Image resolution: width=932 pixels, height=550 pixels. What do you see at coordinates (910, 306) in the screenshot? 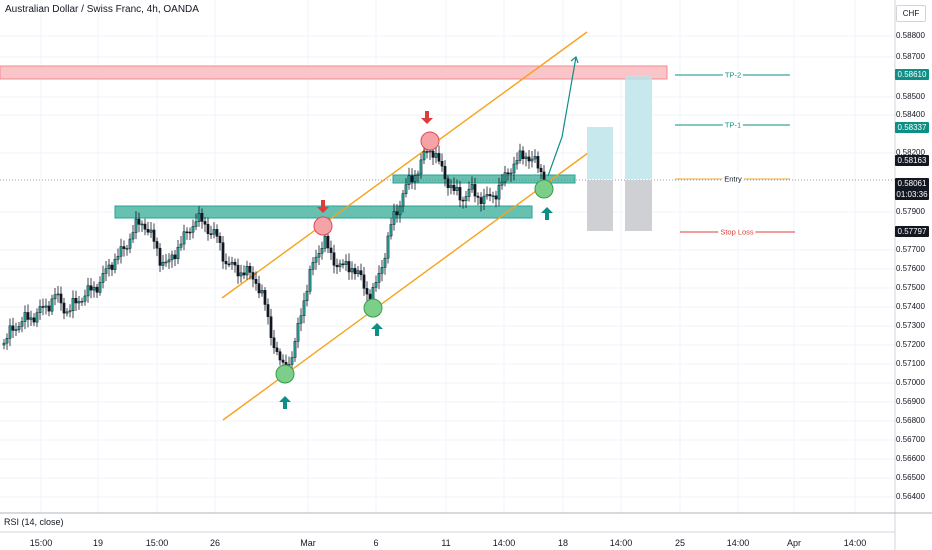
I see `price-tick-label: 0.57400` at bounding box center [910, 306].